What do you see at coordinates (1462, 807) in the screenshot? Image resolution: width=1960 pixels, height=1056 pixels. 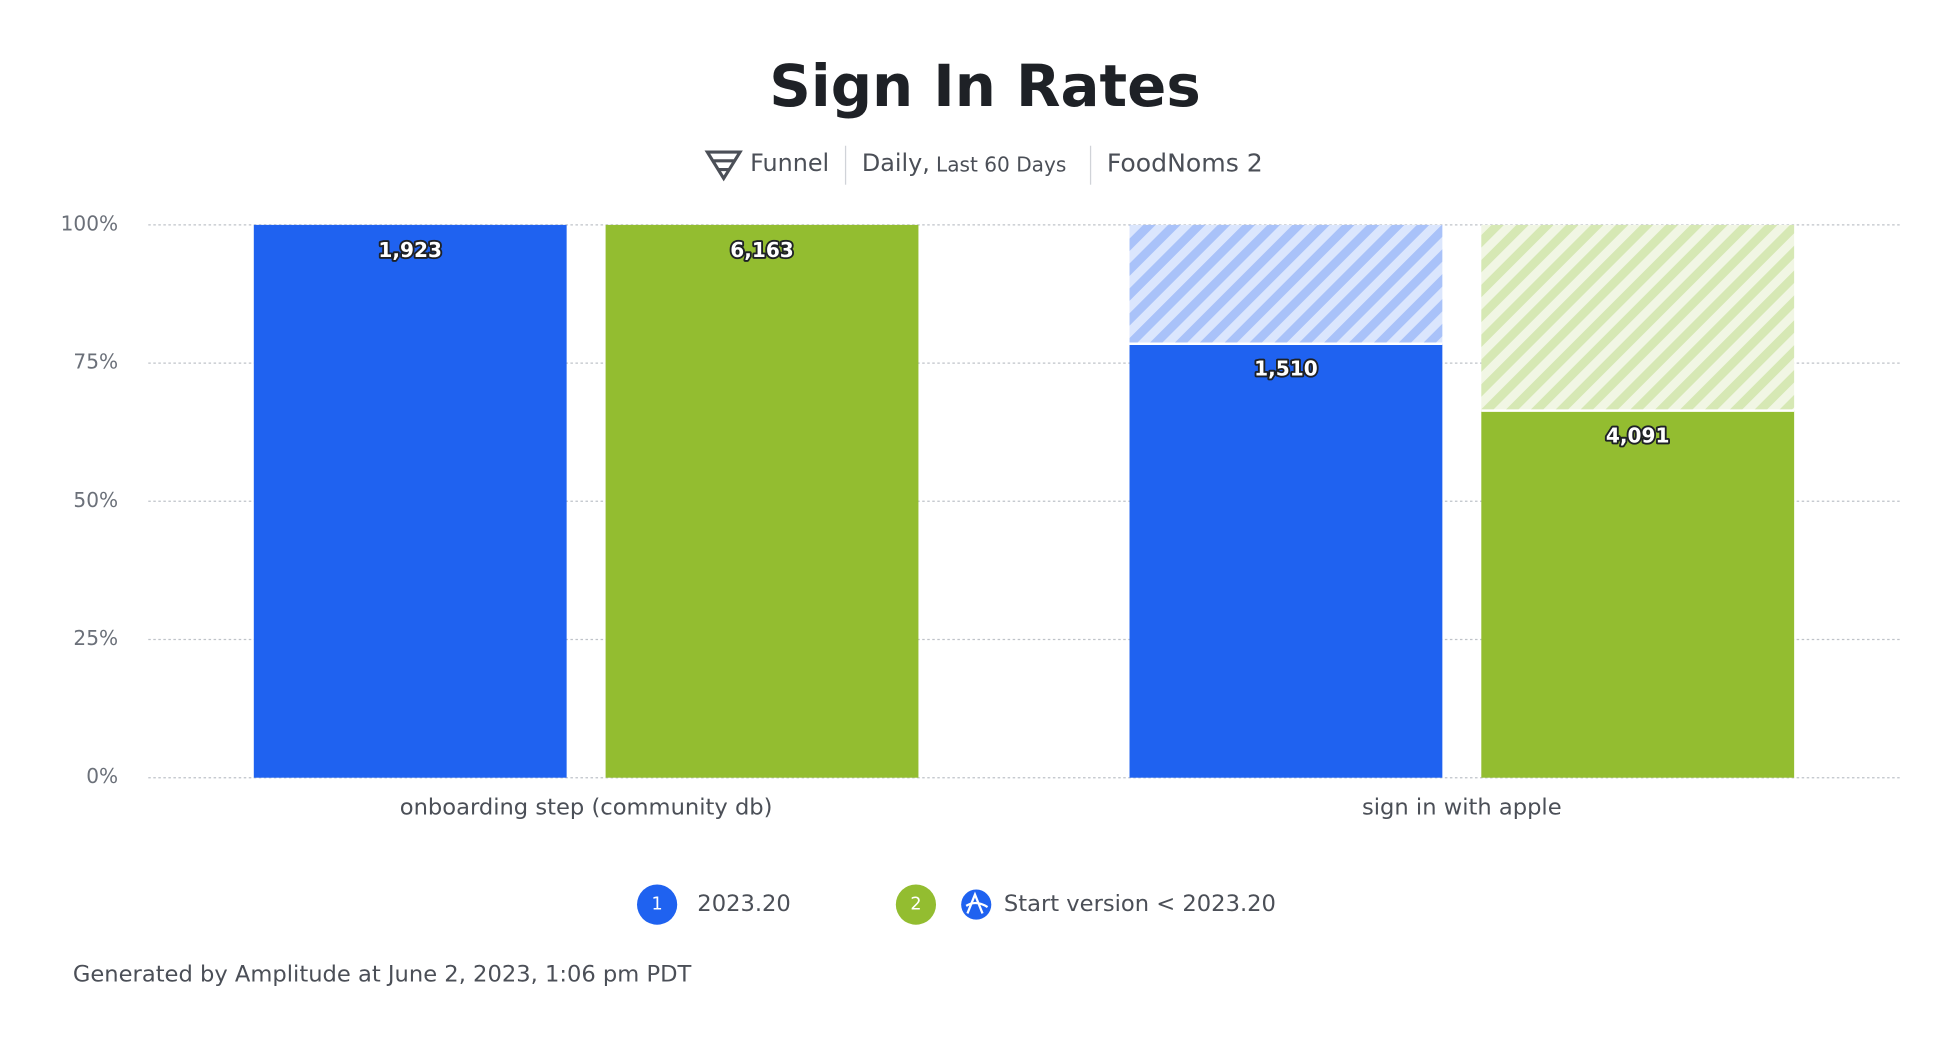 I see `x-tick-label: sign in with apple` at bounding box center [1462, 807].